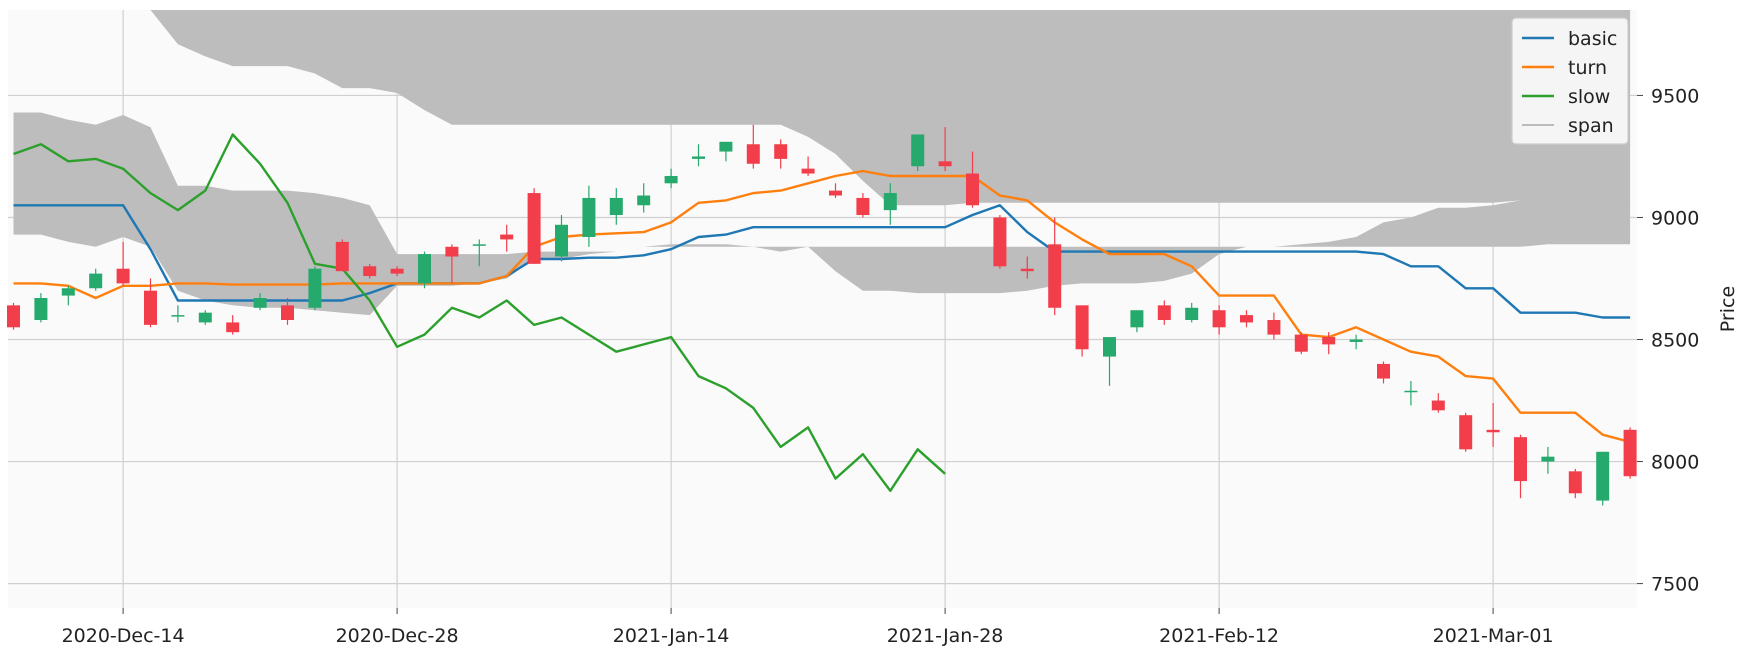 This screenshot has height=672, width=1752. I want to click on y-axis: 7500 8000 8500 9000 9500, so click(1668, 340).